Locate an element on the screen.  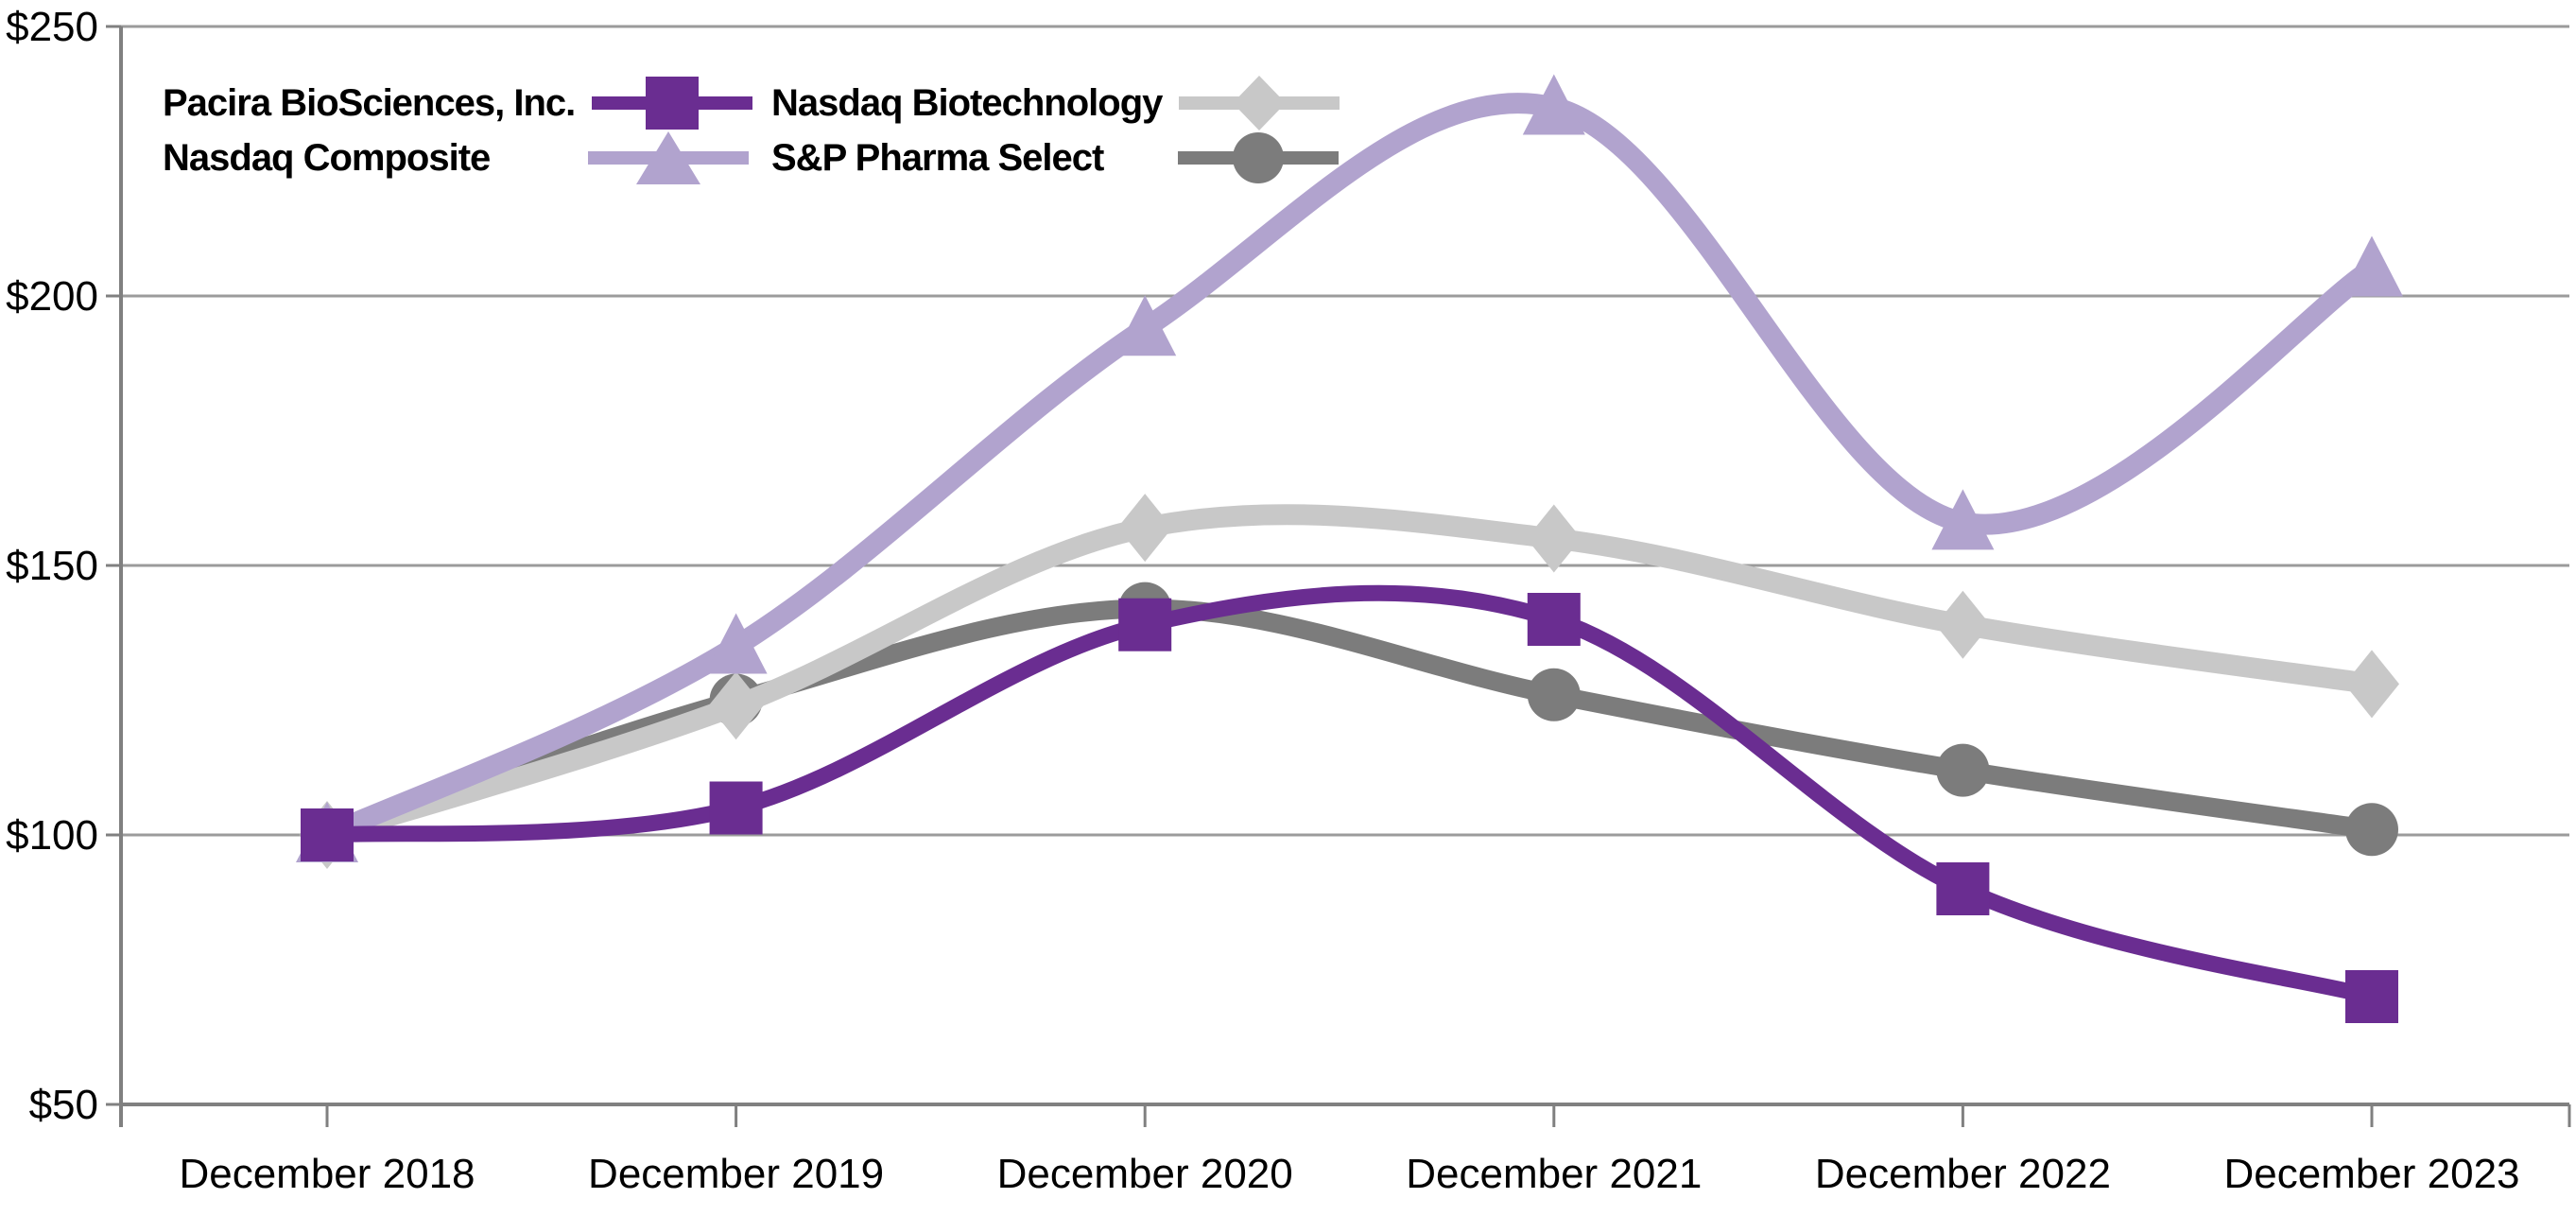
x-axis-label: December 2021 is located at coordinates (1554, 1174).